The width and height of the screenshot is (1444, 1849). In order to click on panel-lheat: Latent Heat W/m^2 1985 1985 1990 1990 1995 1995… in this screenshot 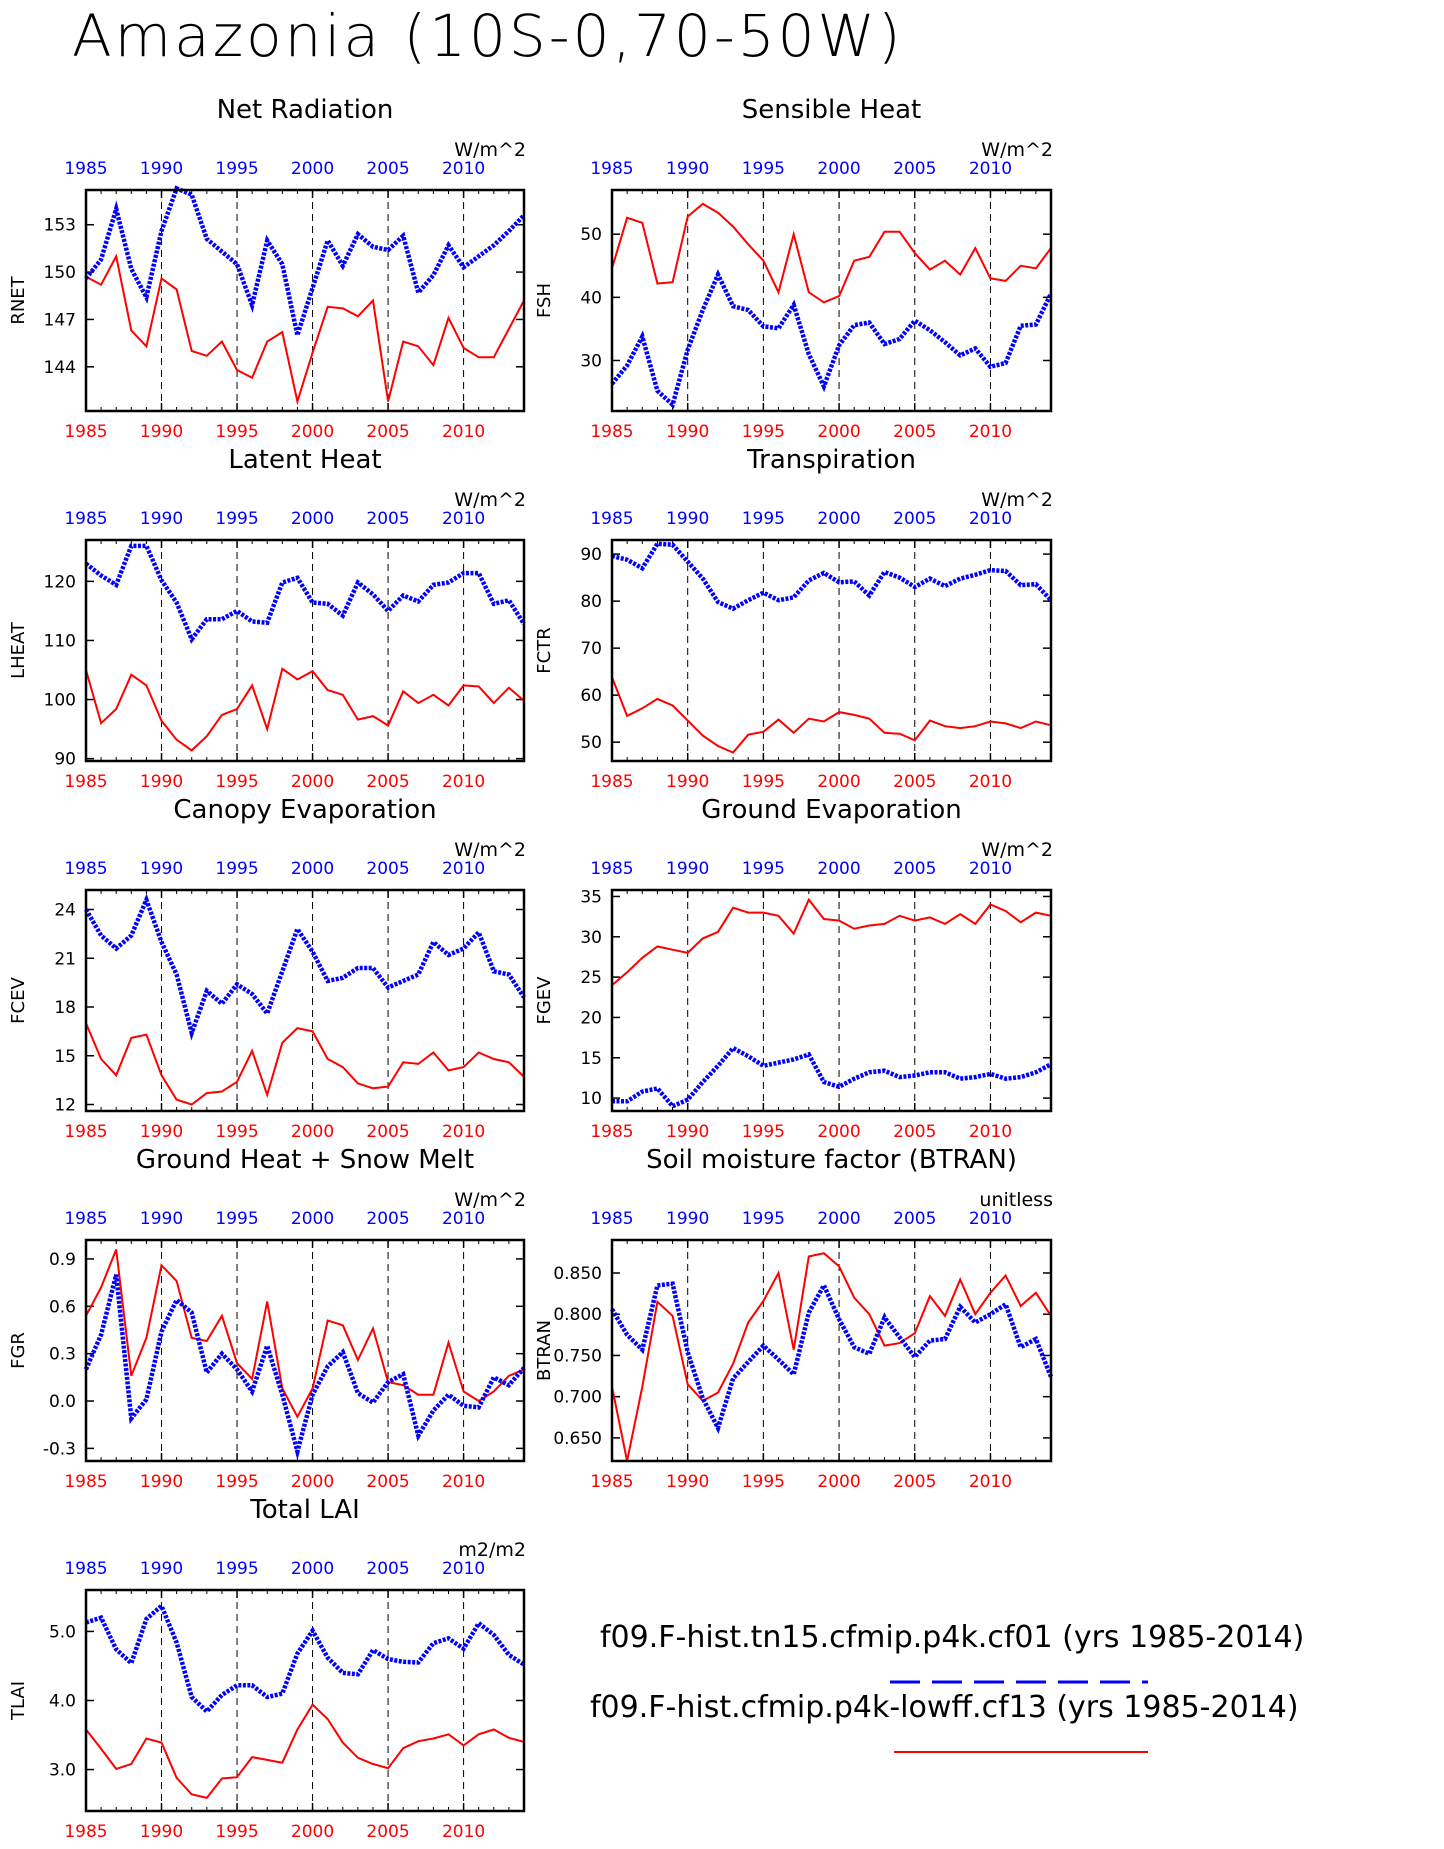, I will do `click(267, 618)`.